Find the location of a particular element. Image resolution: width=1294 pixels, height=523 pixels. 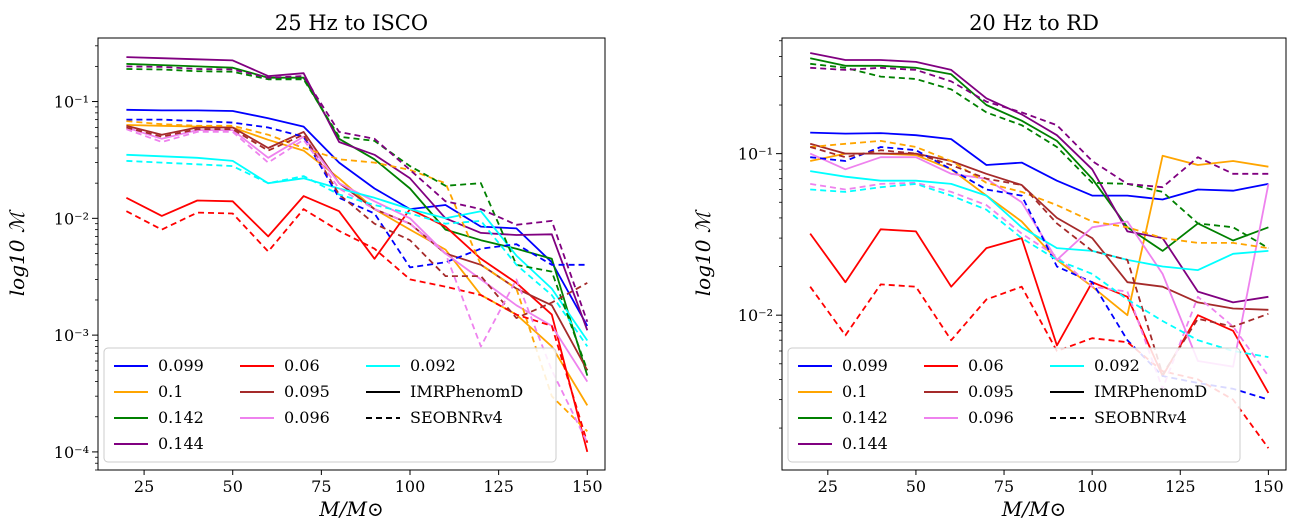

series-line-0_142-imrphenomd is located at coordinates (1039, 154).